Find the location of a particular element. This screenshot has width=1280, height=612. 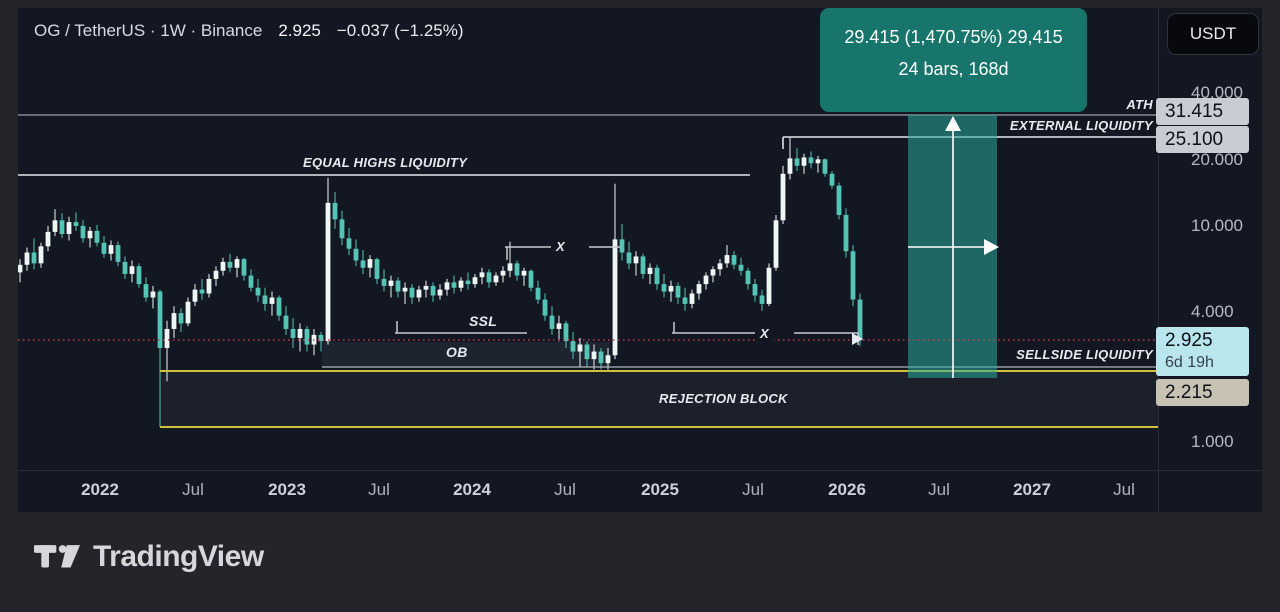

x-label-top: X is located at coordinates (560, 246).